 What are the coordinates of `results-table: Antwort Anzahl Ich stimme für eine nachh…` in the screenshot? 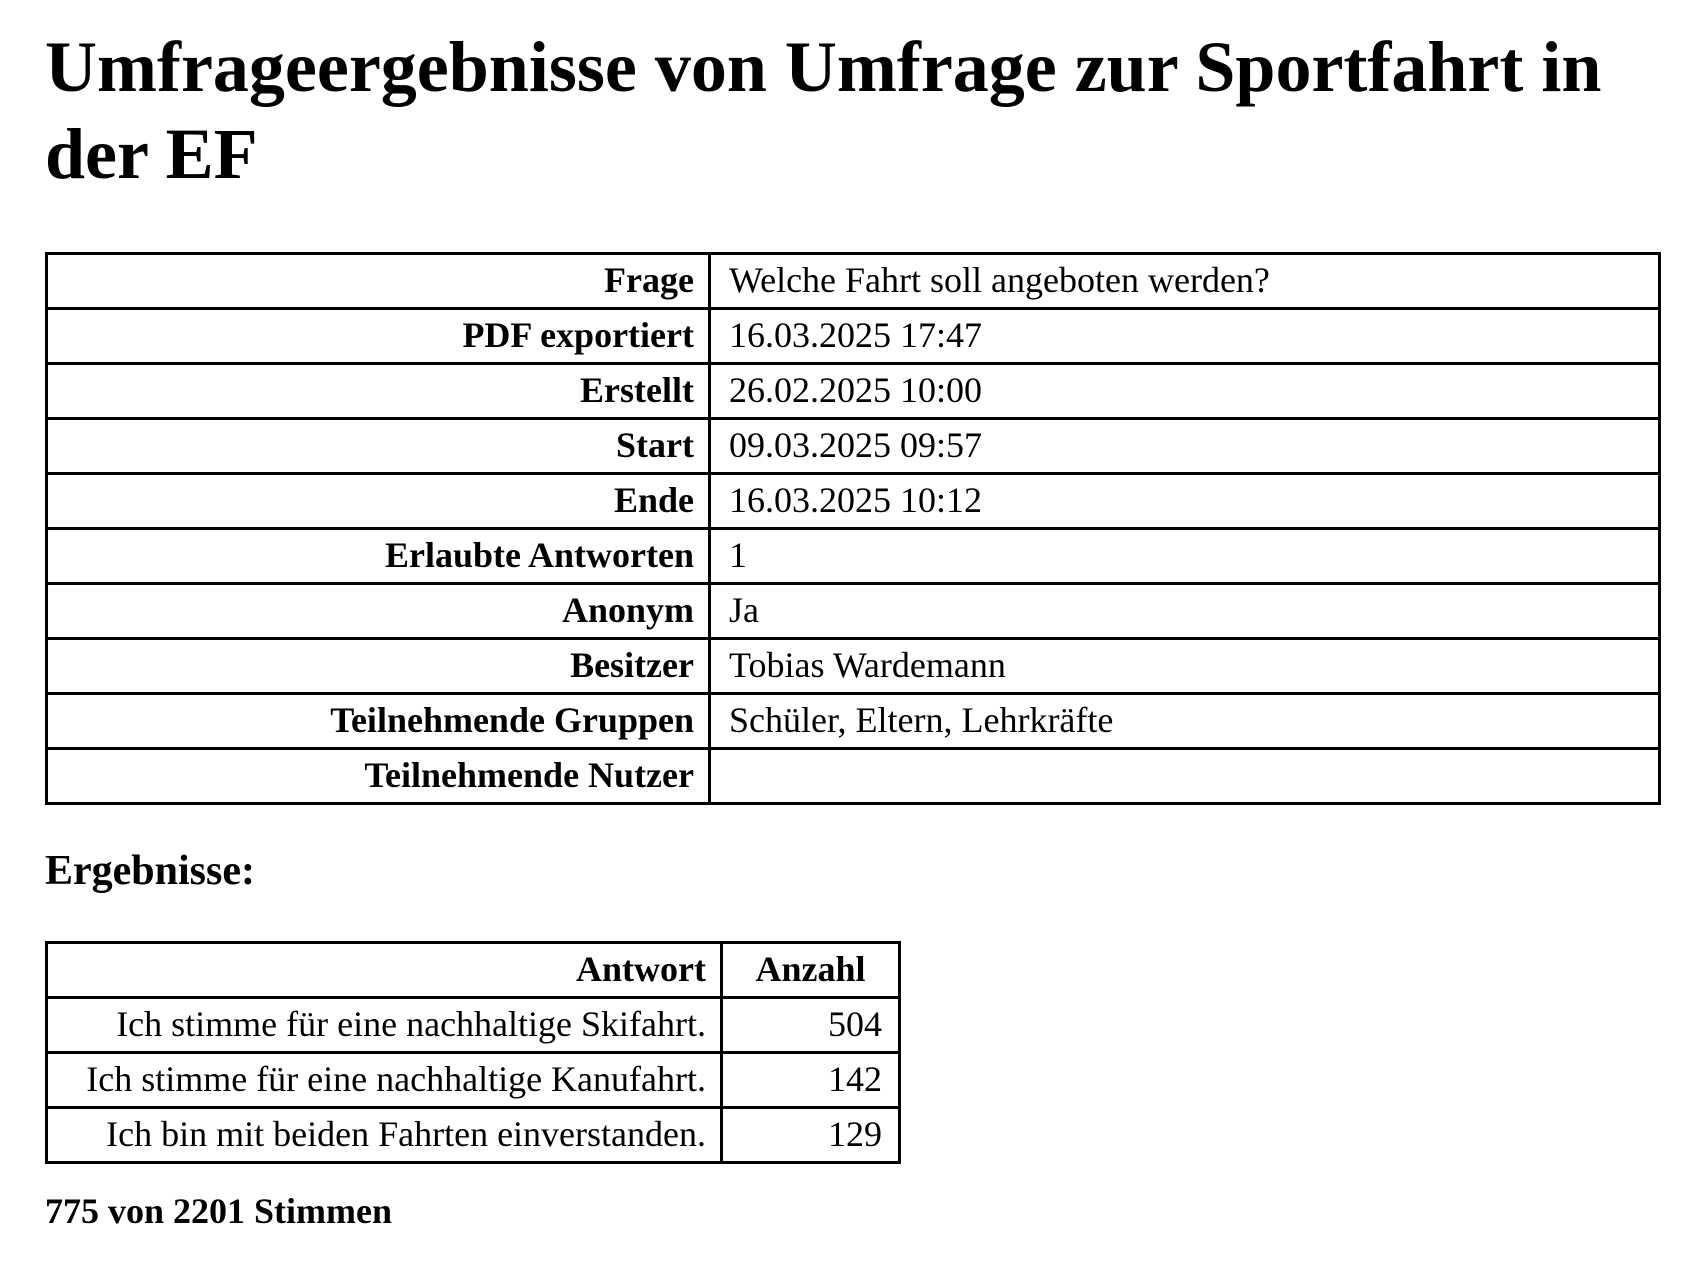 It's located at (473, 1052).